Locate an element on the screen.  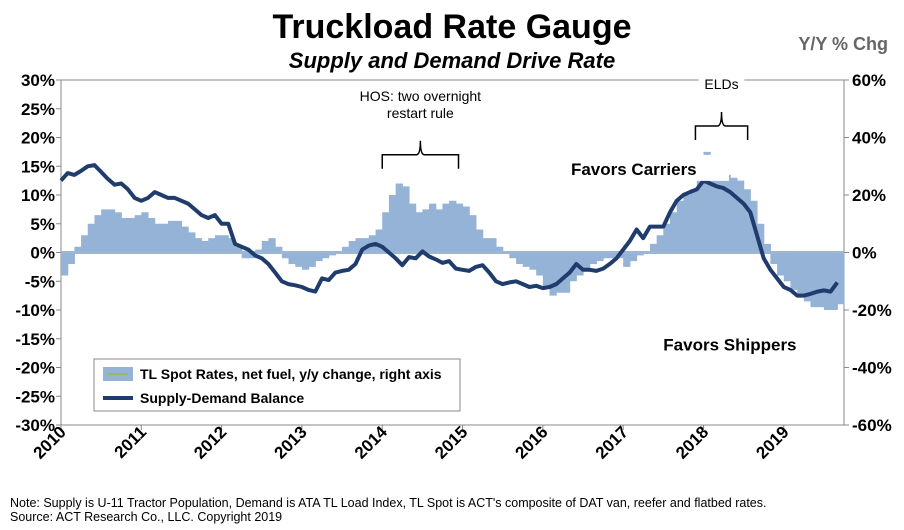
annotation-label: Favors Shippers is located at coordinates (729, 344).